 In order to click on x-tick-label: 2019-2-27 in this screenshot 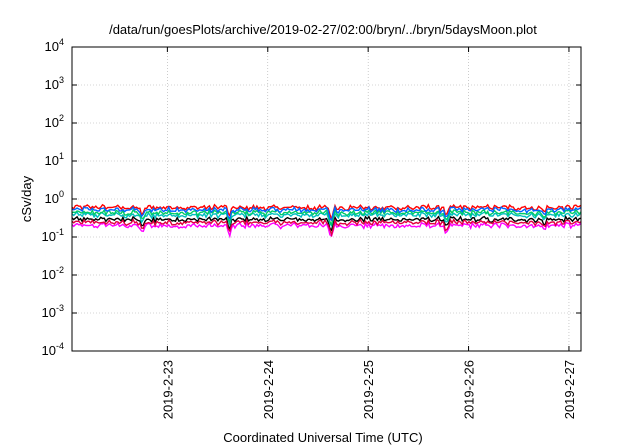, I will do `click(569, 389)`.